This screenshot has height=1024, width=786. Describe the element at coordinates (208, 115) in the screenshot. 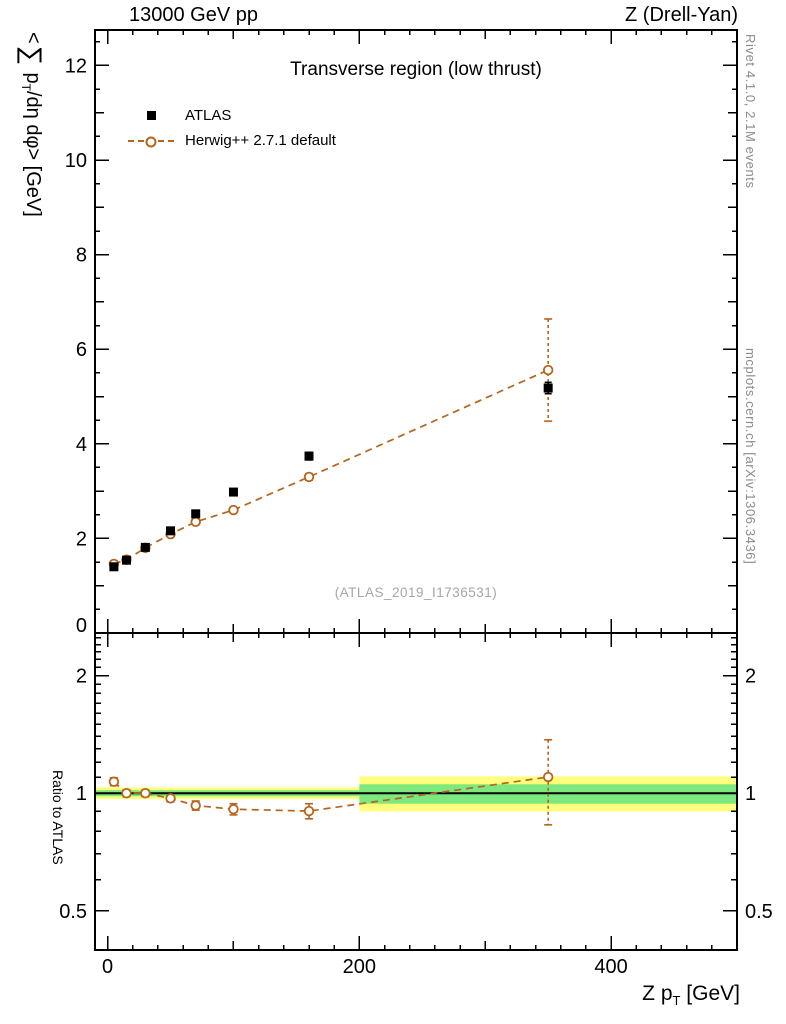

I see `legend-label-atlas: ATLAS` at that location.